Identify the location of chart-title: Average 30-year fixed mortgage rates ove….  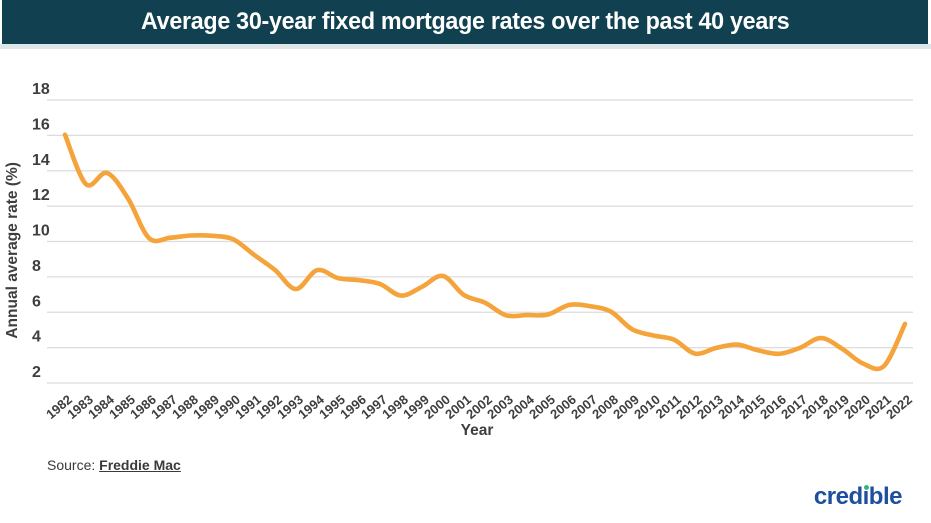
(465, 21).